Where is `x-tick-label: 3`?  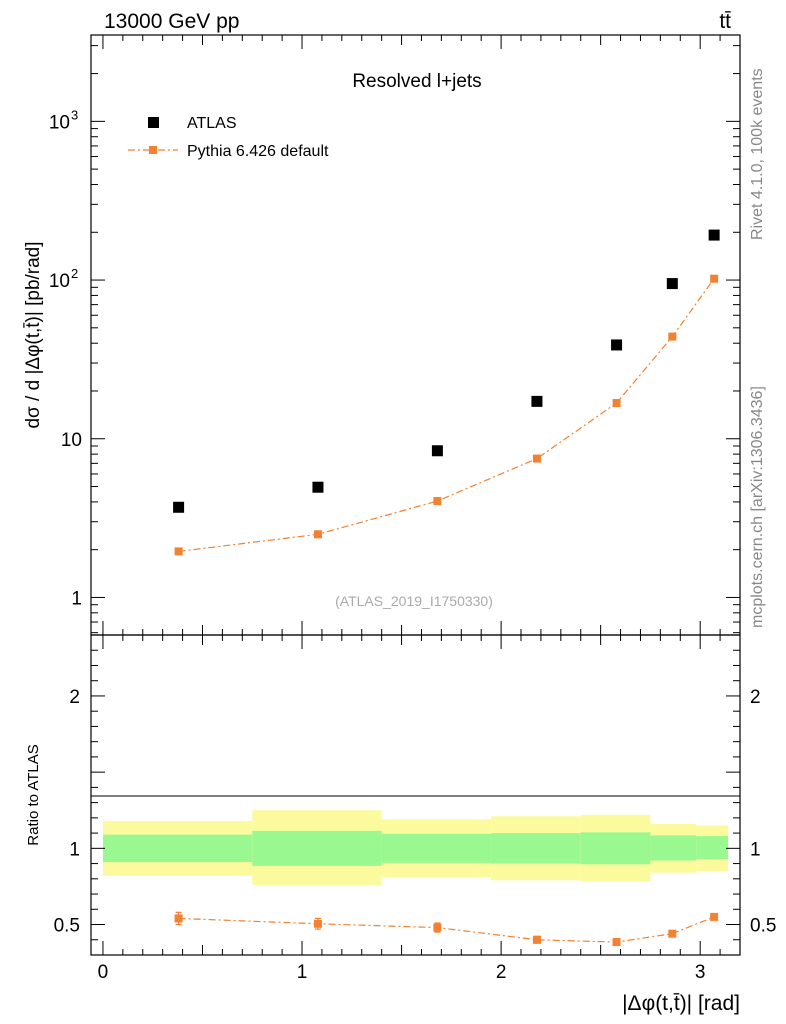
x-tick-label: 3 is located at coordinates (700, 972).